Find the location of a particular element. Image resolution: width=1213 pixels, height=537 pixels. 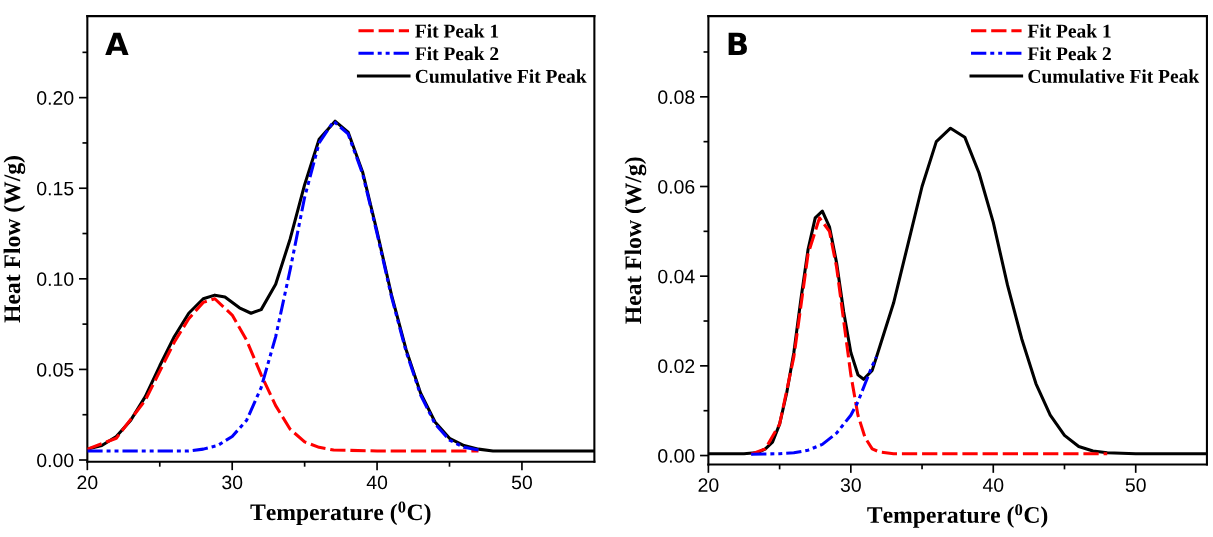

y-tick-label: 0.20 is located at coordinates (55, 98).